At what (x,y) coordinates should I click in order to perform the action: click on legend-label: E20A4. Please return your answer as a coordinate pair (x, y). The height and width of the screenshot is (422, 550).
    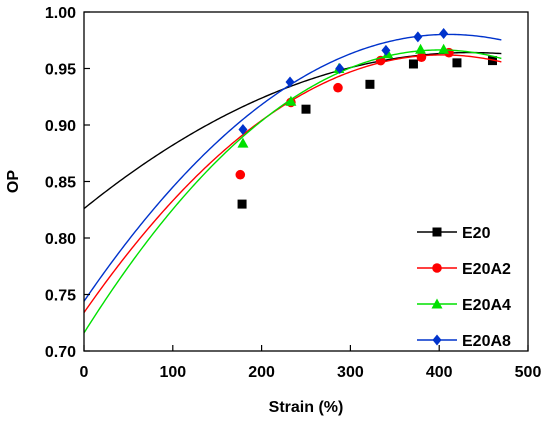
    Looking at the image, I should click on (486, 305).